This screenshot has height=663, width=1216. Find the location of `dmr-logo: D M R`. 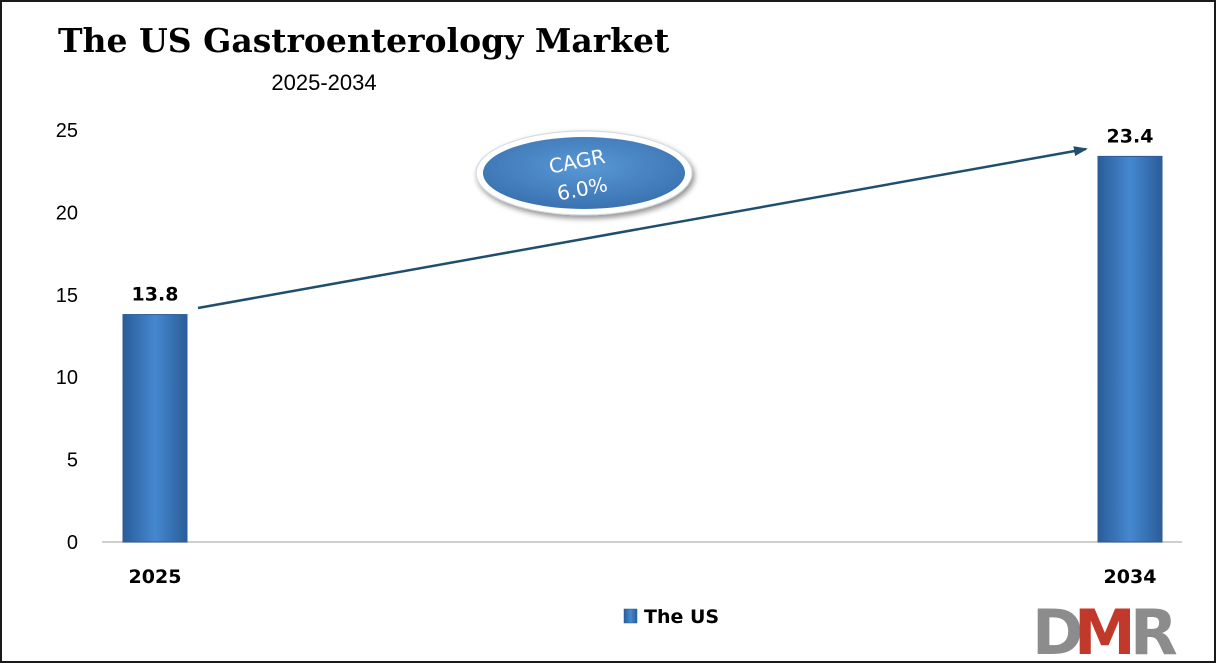

dmr-logo: D M R is located at coordinates (1105, 628).